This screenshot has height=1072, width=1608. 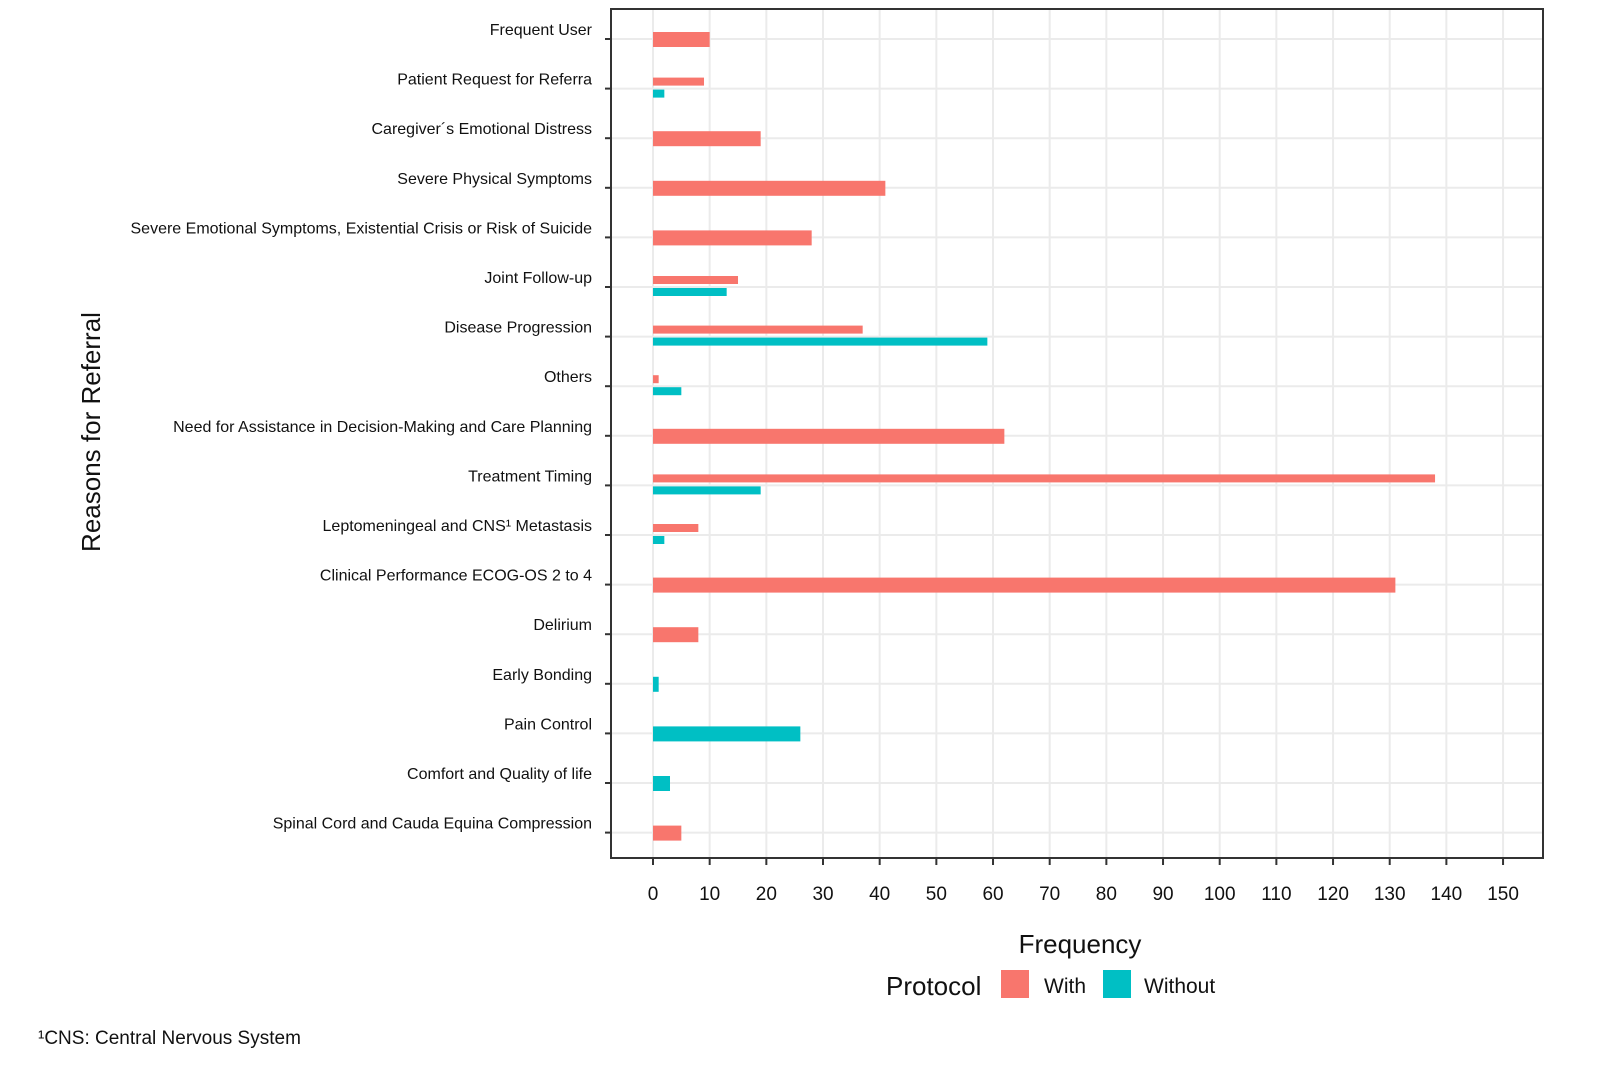 I want to click on bar-without-pain-control, so click(x=727, y=734).